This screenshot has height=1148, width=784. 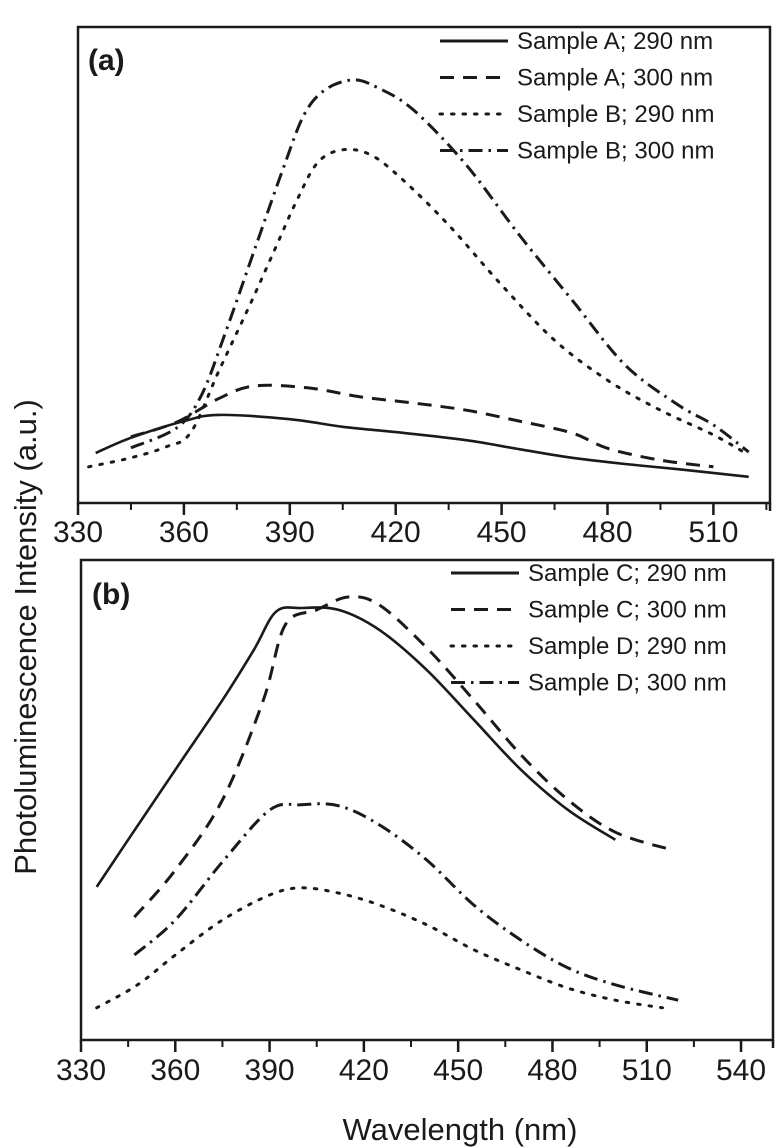 What do you see at coordinates (615, 78) in the screenshot?
I see `legend-label: Sample A; 300 nm` at bounding box center [615, 78].